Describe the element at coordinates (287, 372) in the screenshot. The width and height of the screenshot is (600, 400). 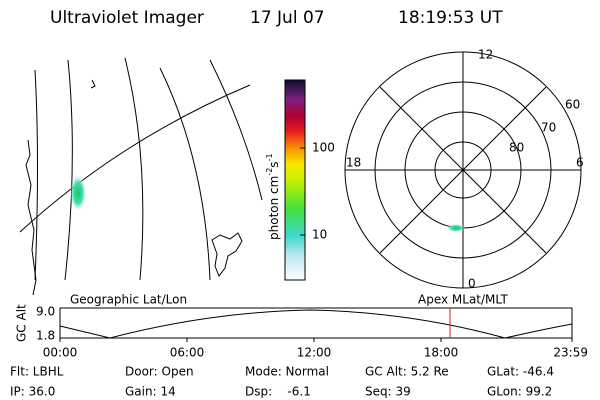
I see `info-field: Mode: Normal` at that location.